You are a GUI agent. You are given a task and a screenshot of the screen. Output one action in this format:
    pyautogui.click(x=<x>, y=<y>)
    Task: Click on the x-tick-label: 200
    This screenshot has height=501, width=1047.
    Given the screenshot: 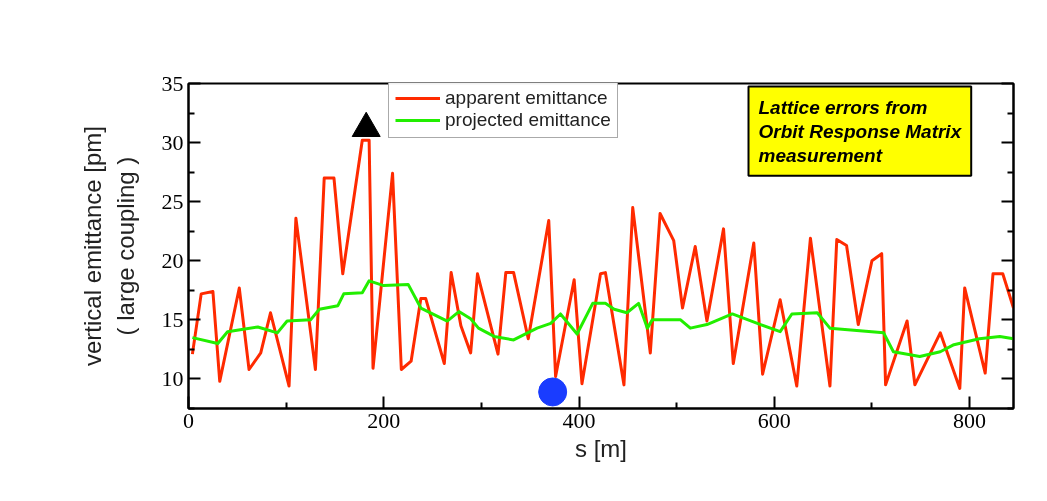 What is the action you would take?
    pyautogui.click(x=384, y=420)
    